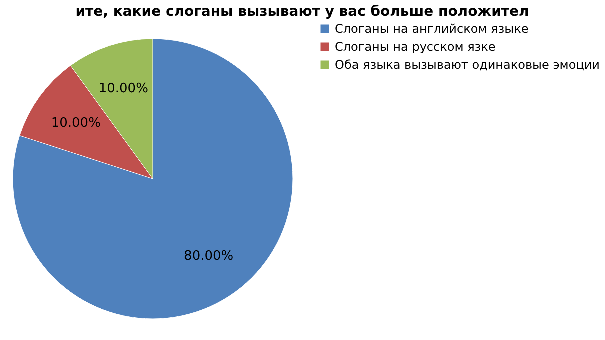  Describe the element at coordinates (303, 12) in the screenshot. I see `chart-title: ите, какие слоганы вызывают у вас больше положител` at that location.